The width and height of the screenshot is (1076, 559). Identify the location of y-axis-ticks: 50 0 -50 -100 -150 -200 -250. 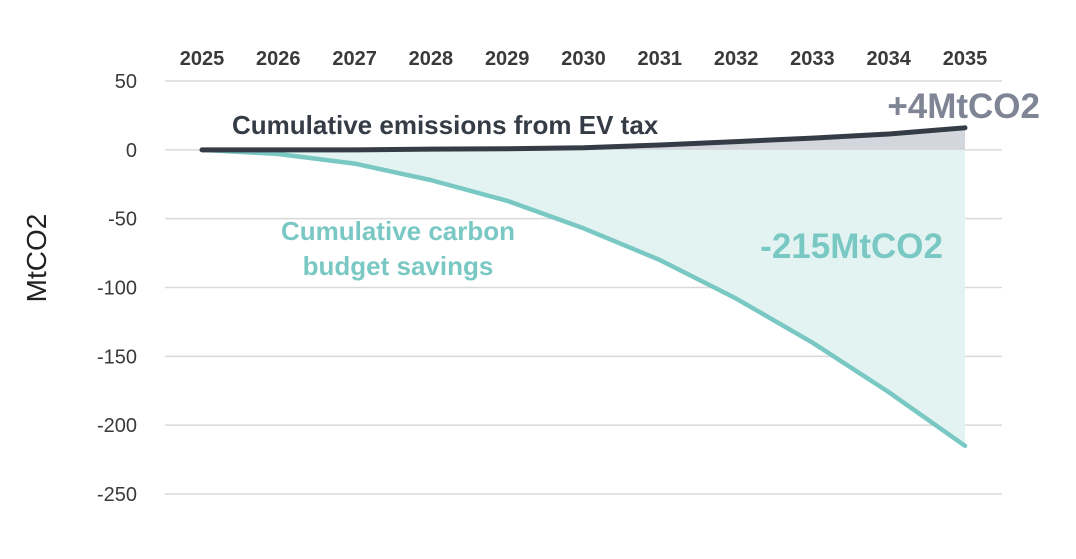
(117, 288).